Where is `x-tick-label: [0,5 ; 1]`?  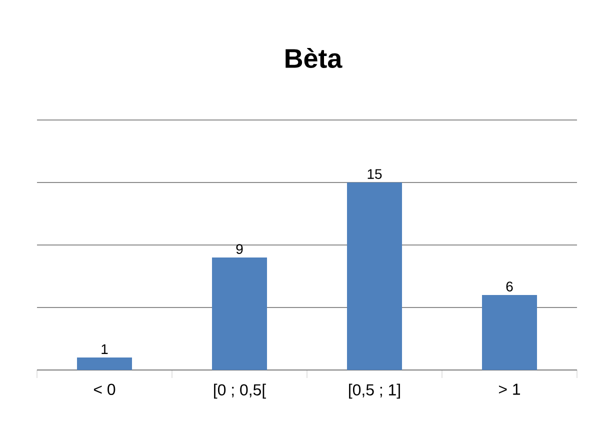 x-tick-label: [0,5 ; 1] is located at coordinates (374, 391).